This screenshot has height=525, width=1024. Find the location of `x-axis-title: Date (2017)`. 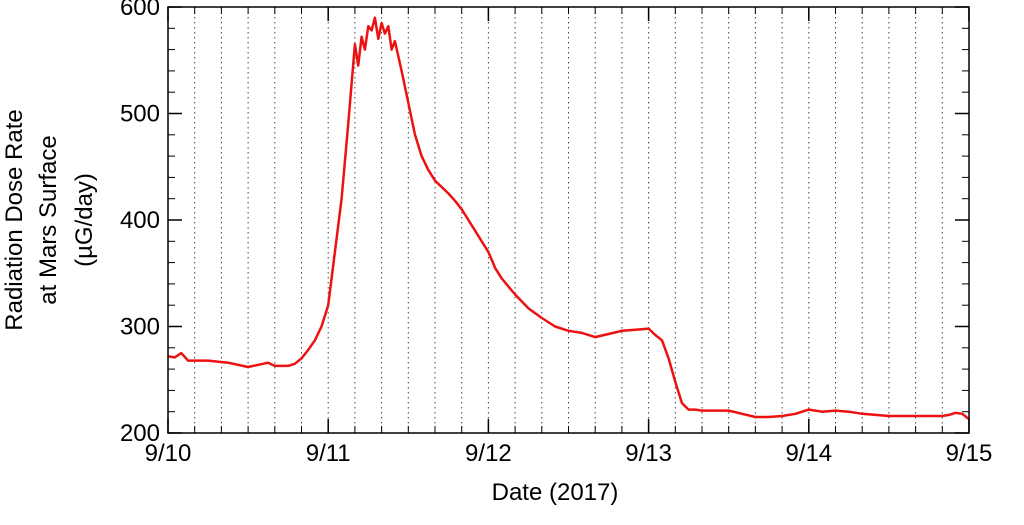

x-axis-title: Date (2017) is located at coordinates (555, 492).